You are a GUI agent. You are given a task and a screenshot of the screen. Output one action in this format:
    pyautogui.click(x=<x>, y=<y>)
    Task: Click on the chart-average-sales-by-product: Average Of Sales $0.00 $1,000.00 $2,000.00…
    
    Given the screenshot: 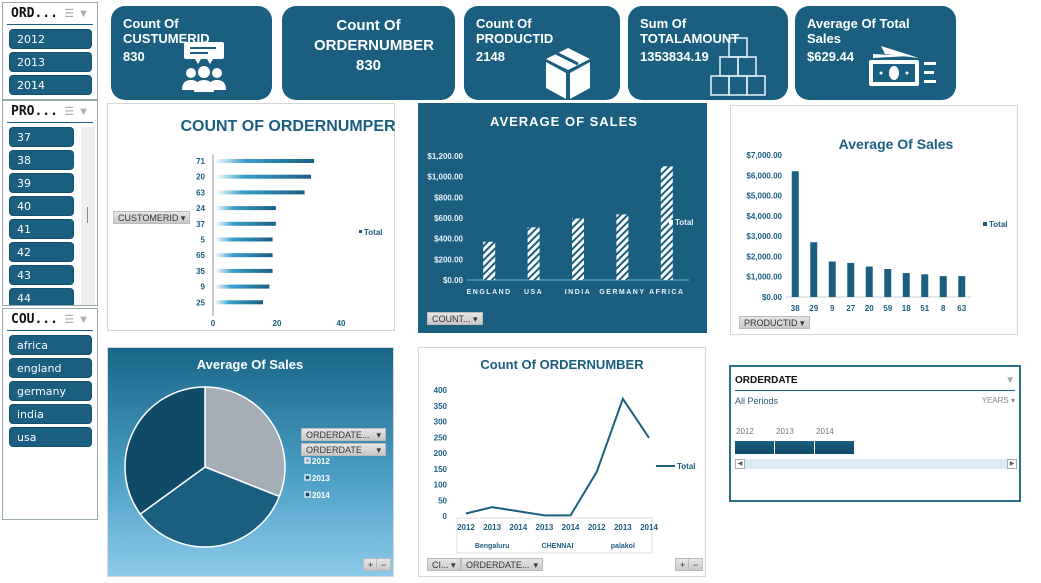 What is the action you would take?
    pyautogui.click(x=874, y=220)
    